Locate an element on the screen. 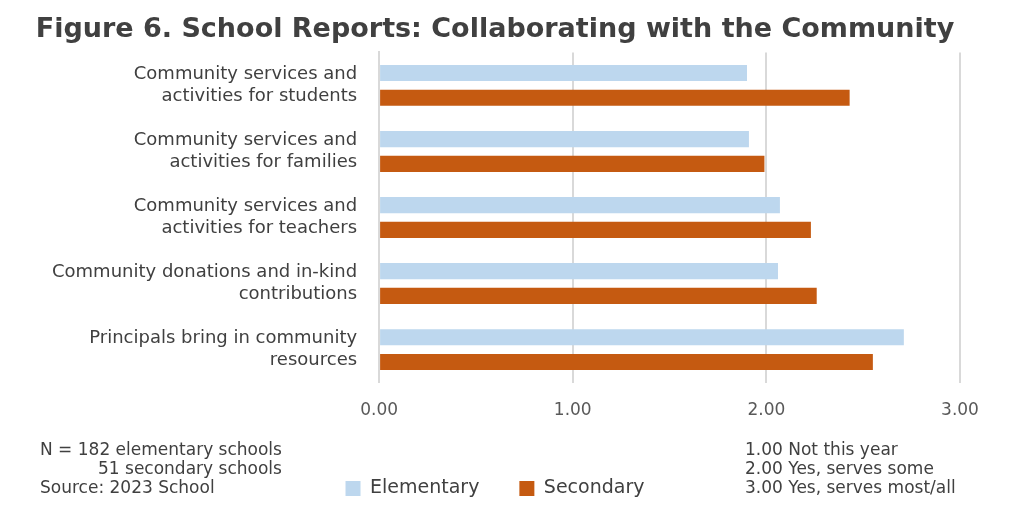 The image size is (1020, 508). x-tick-label: 0.00 is located at coordinates (379, 409).